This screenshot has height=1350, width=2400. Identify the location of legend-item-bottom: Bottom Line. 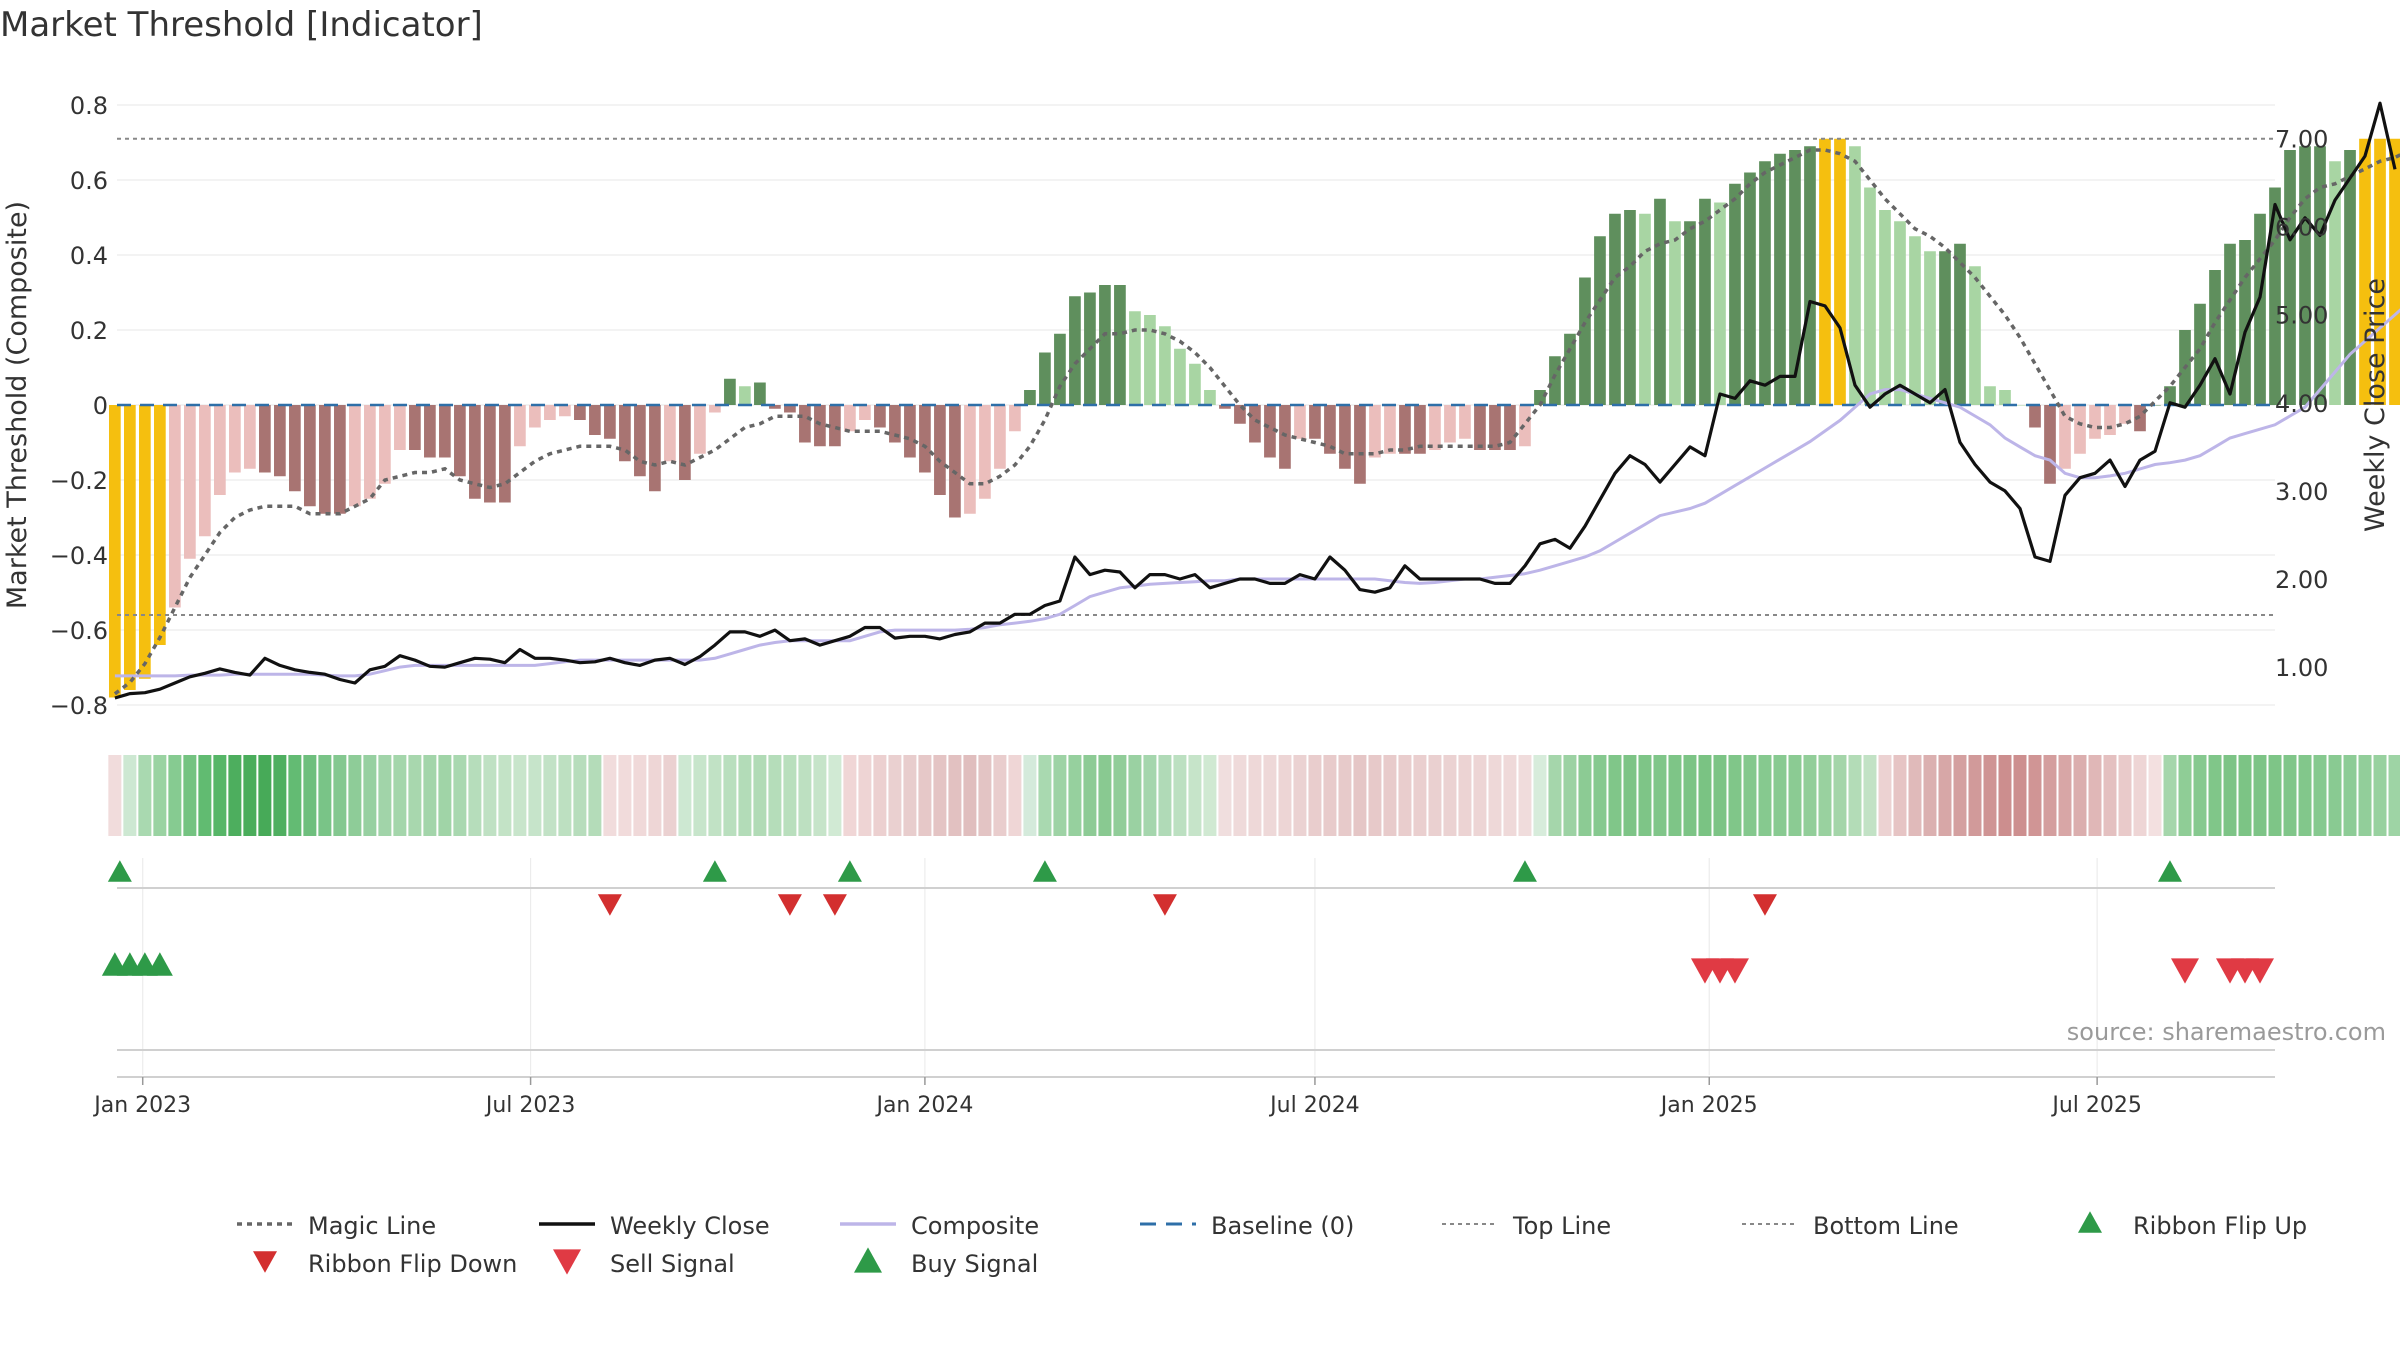
(1850, 1226).